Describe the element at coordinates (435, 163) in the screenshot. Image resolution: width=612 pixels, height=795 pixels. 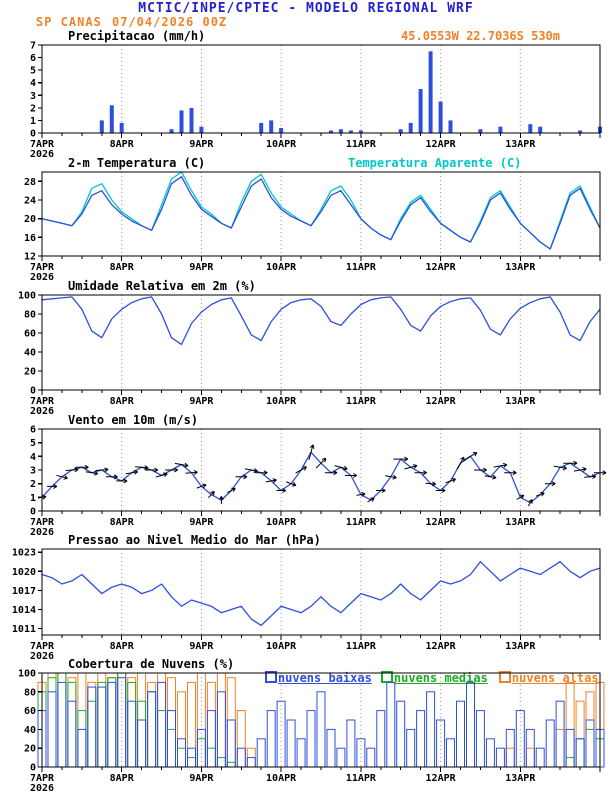
I see `apparent-temperature-legend: Temperatura Aparente (C)` at that location.